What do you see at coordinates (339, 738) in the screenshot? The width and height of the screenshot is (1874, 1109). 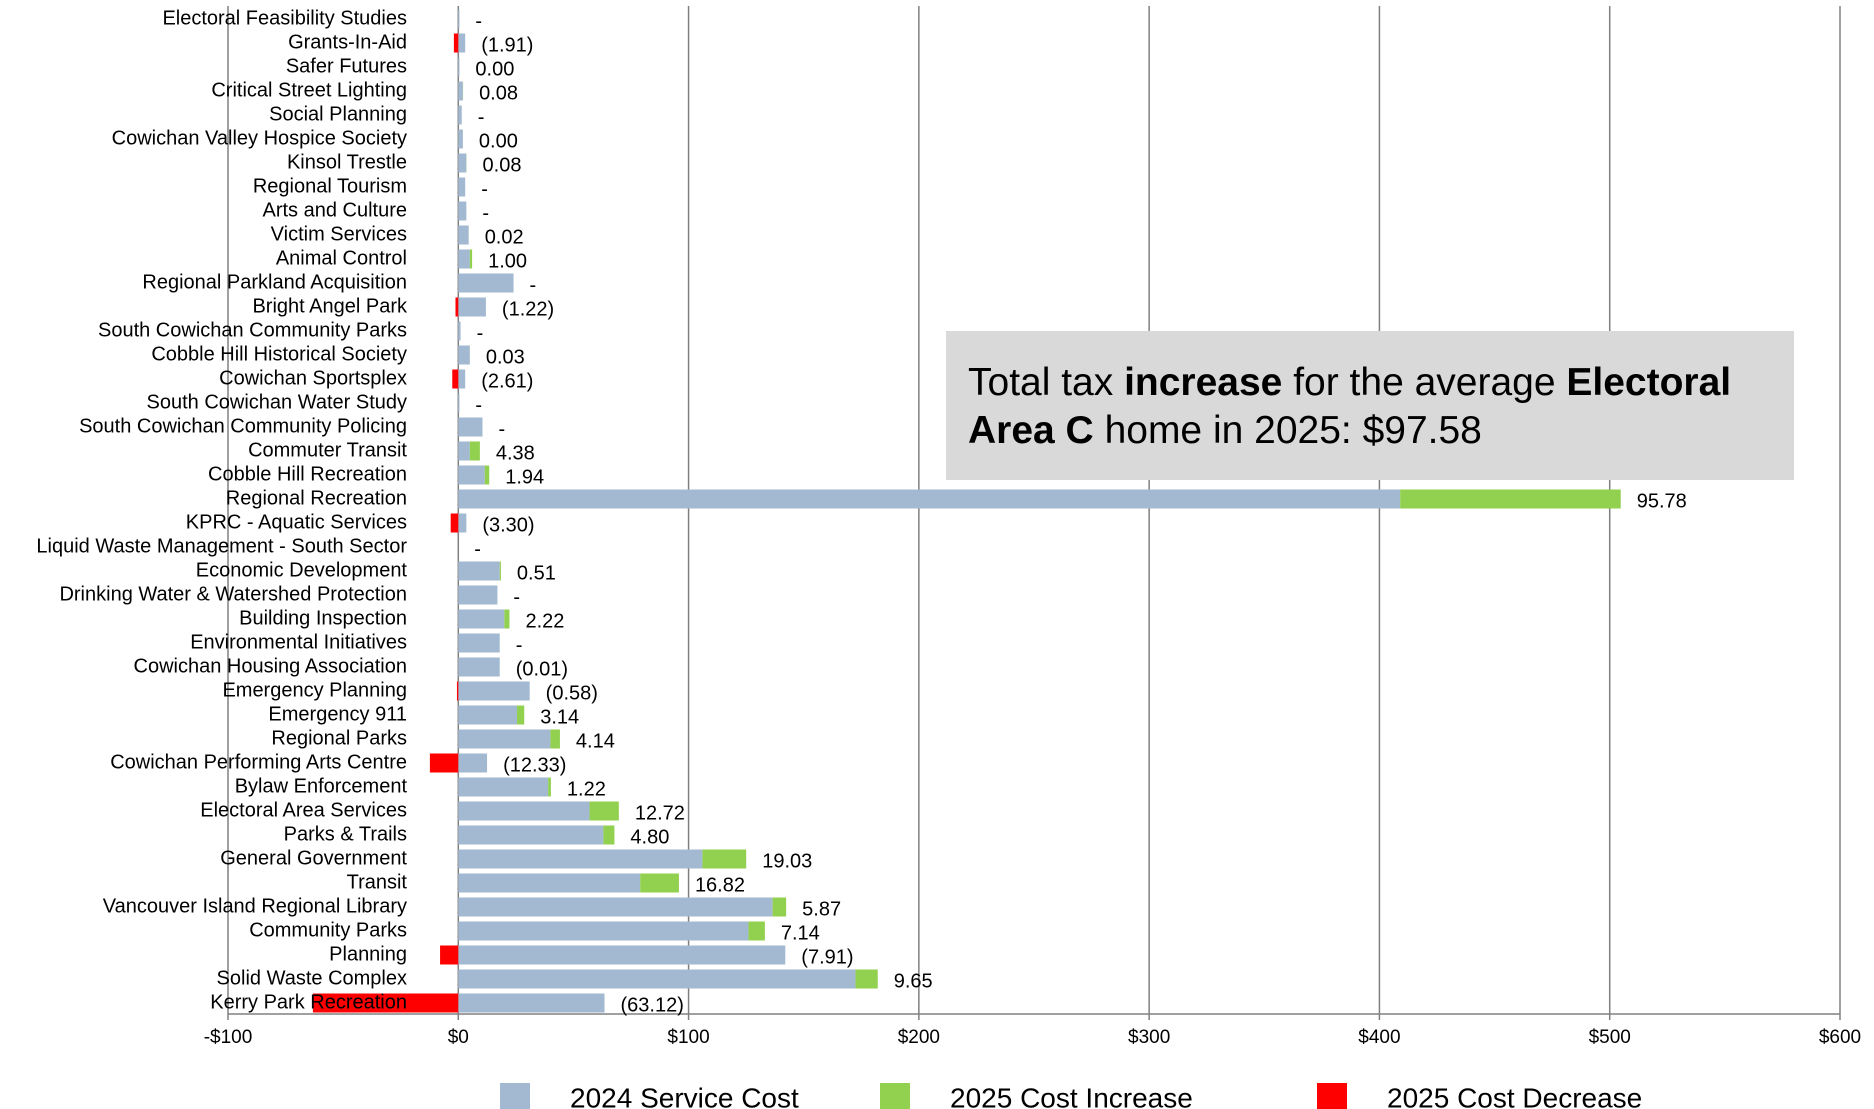 I see `category-label: Regional Parks` at bounding box center [339, 738].